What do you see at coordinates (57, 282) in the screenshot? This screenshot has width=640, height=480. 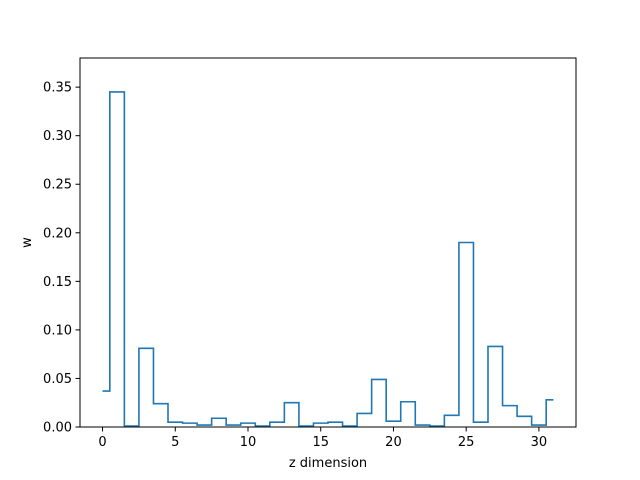 I see `y-tick-label: 0.15` at bounding box center [57, 282].